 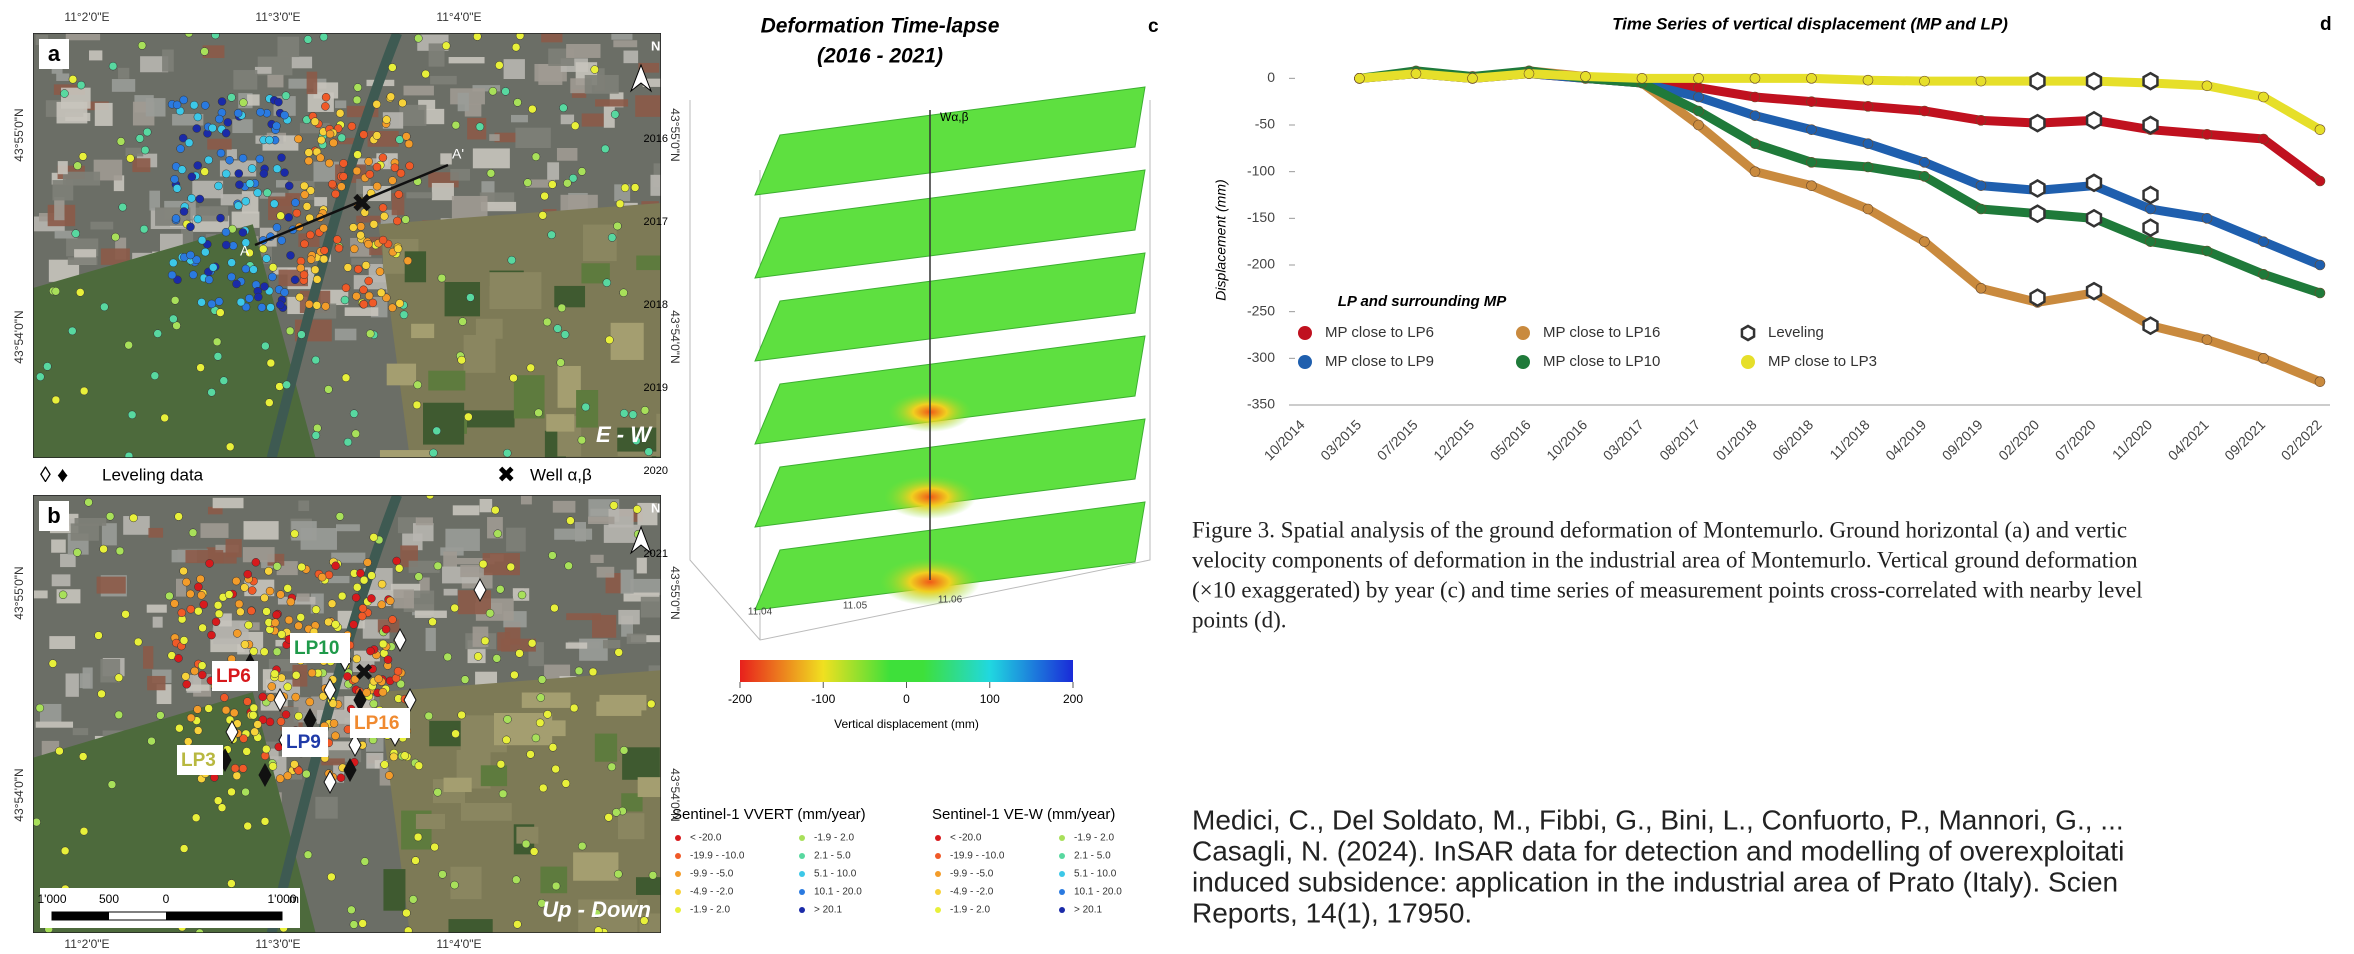 What do you see at coordinates (294, 899) in the screenshot?
I see `scale-label: m` at bounding box center [294, 899].